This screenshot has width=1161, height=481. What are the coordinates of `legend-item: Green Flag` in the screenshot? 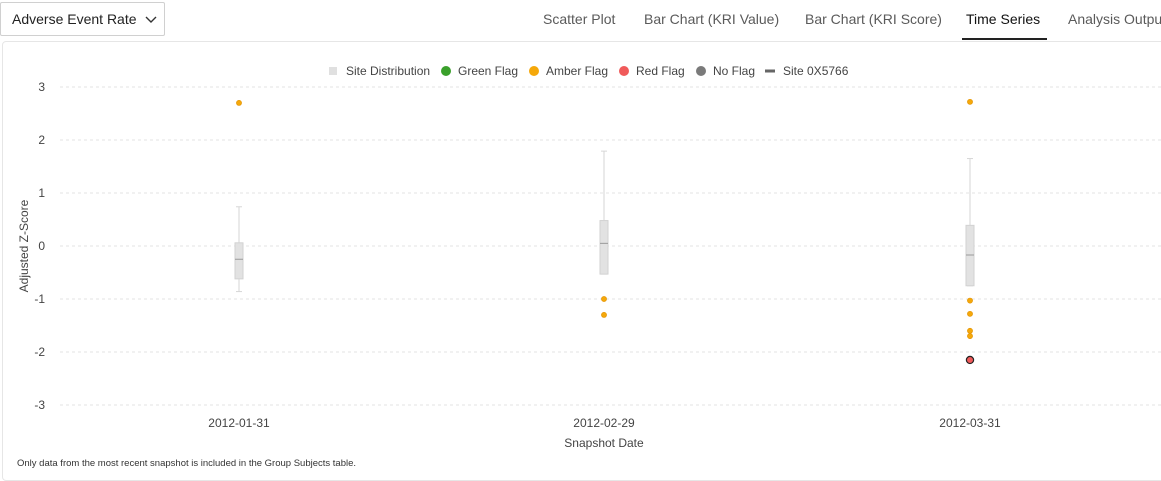 It's located at (479, 71).